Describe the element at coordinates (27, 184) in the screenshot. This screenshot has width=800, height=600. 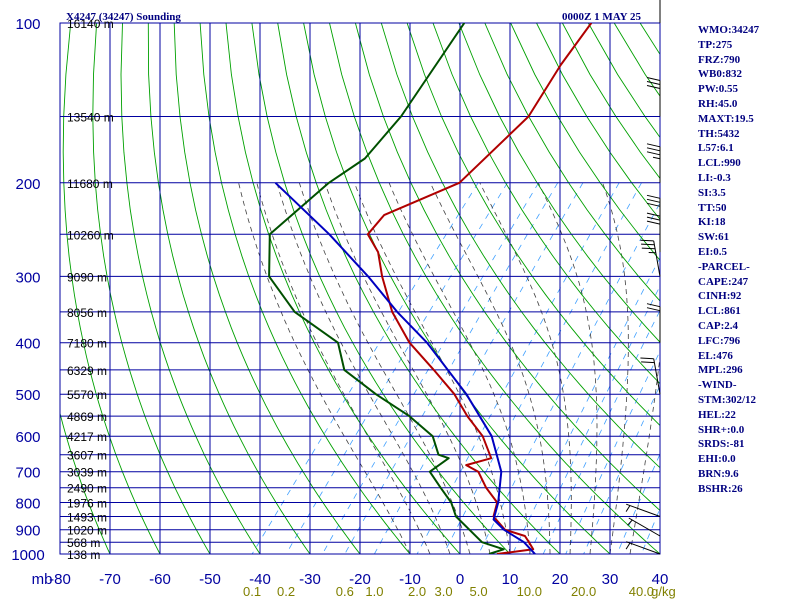
I see `pressure-tick-label: 200` at that location.